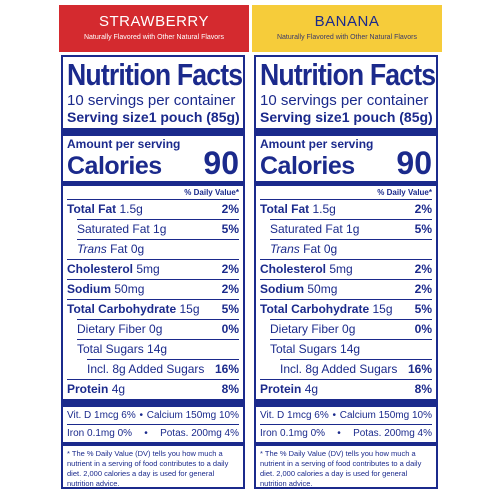 The height and width of the screenshot is (500, 500). I want to click on label-title: Nutrition Facts, so click(348, 74).